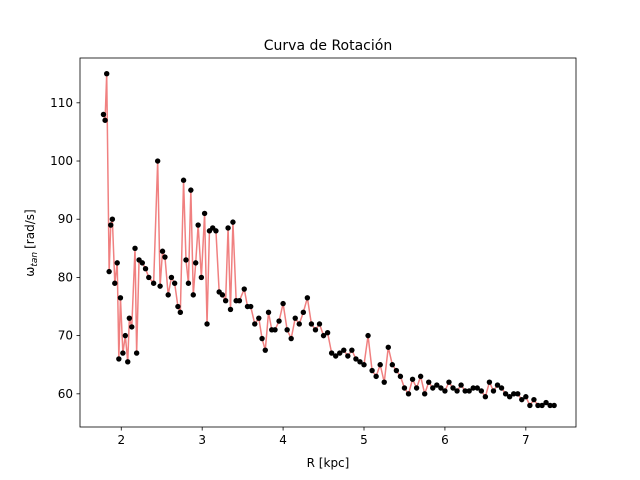 This screenshot has width=640, height=480. Describe the element at coordinates (328, 463) in the screenshot. I see `x-axis-label: R [kpc]` at that location.